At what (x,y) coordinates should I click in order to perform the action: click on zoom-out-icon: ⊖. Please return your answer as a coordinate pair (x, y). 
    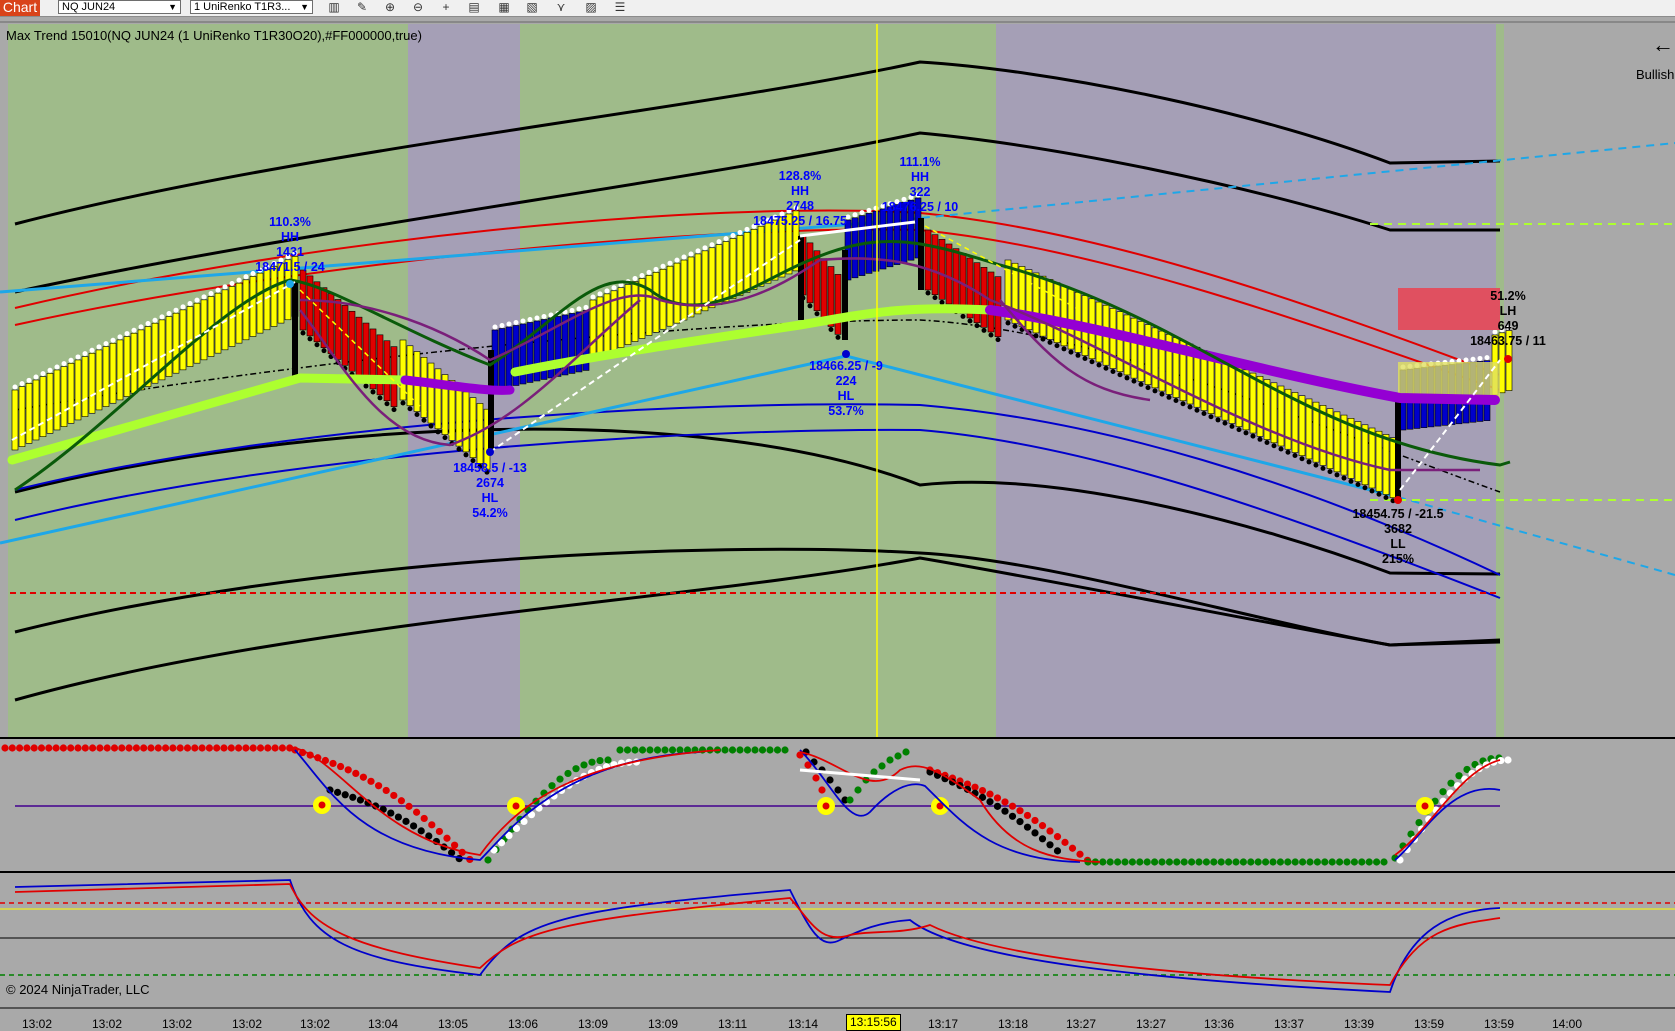
    Looking at the image, I should click on (418, 7).